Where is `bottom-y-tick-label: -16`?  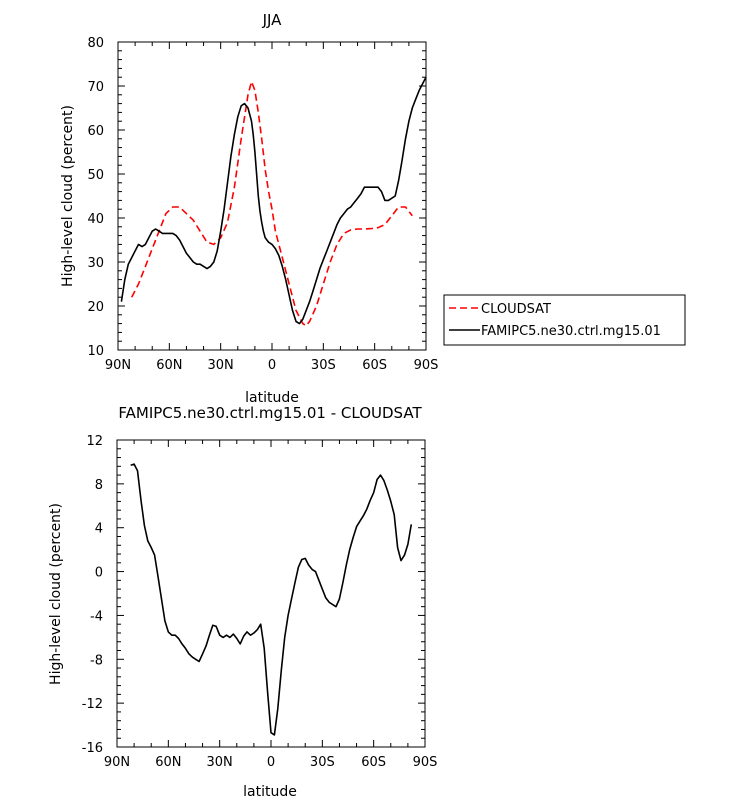
bottom-y-tick-label: -16 is located at coordinates (92, 748).